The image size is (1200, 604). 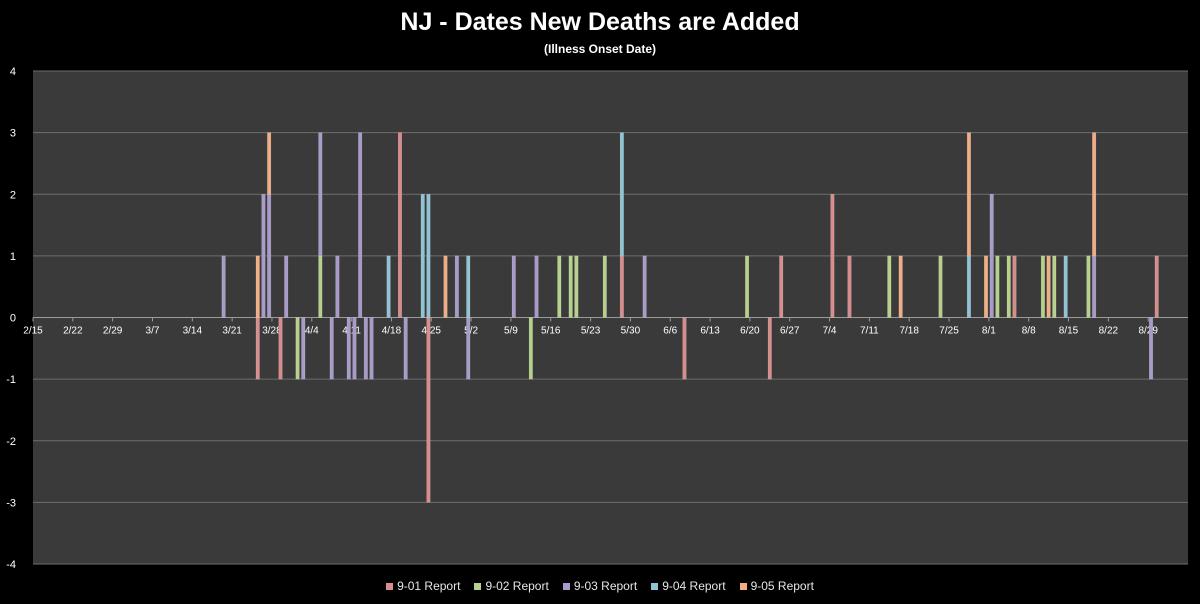 I want to click on y-tick-label: -2, so click(x=11, y=442).